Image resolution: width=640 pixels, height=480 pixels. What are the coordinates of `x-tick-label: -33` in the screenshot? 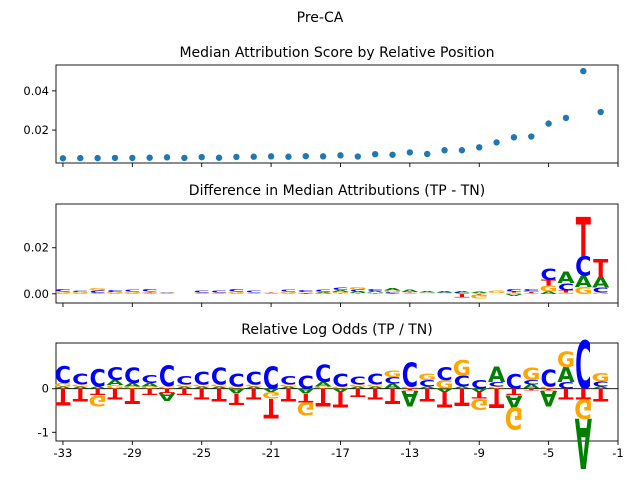 It's located at (63, 453).